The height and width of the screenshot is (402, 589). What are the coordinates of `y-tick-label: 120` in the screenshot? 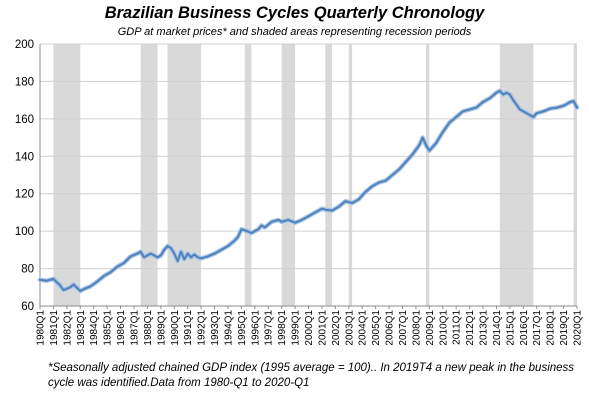 It's located at (24, 195).